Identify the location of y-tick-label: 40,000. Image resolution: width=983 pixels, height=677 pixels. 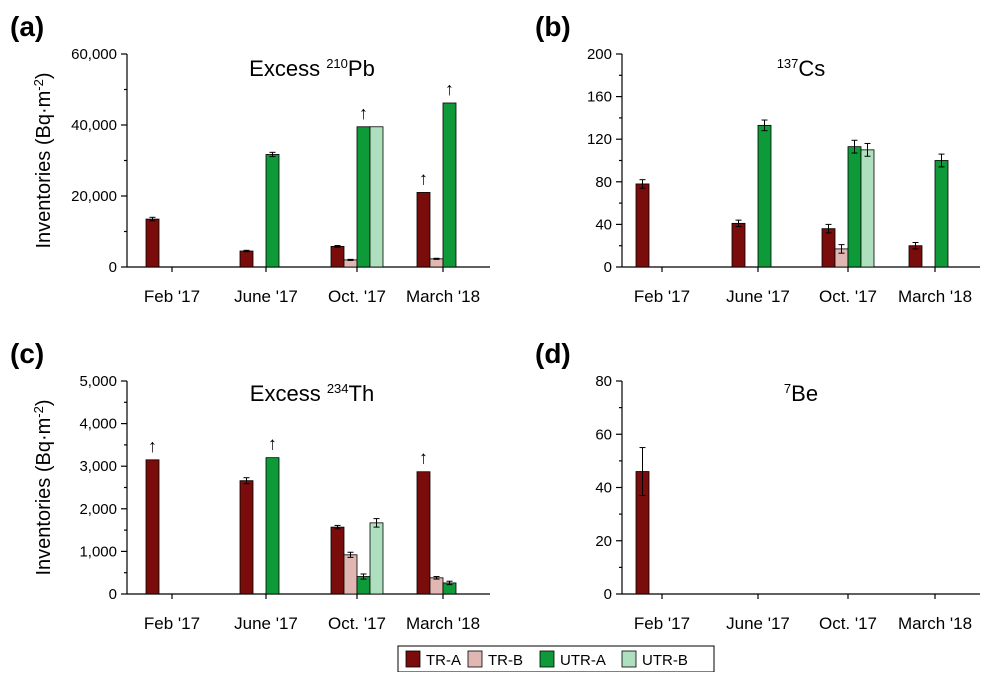
(94, 125).